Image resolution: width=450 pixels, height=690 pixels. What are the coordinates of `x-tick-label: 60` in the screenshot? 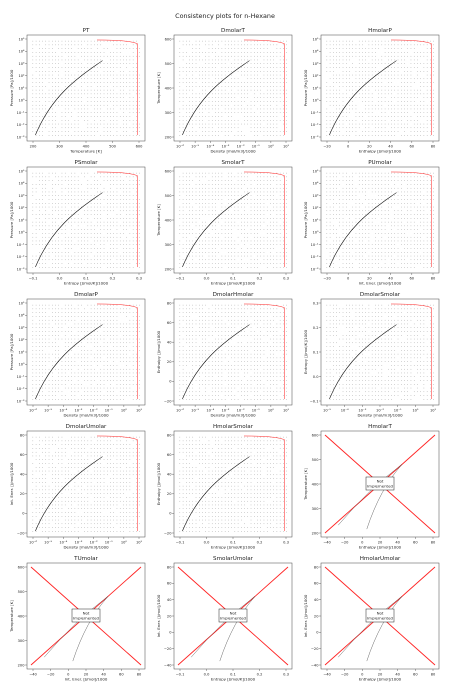 It's located at (415, 675).